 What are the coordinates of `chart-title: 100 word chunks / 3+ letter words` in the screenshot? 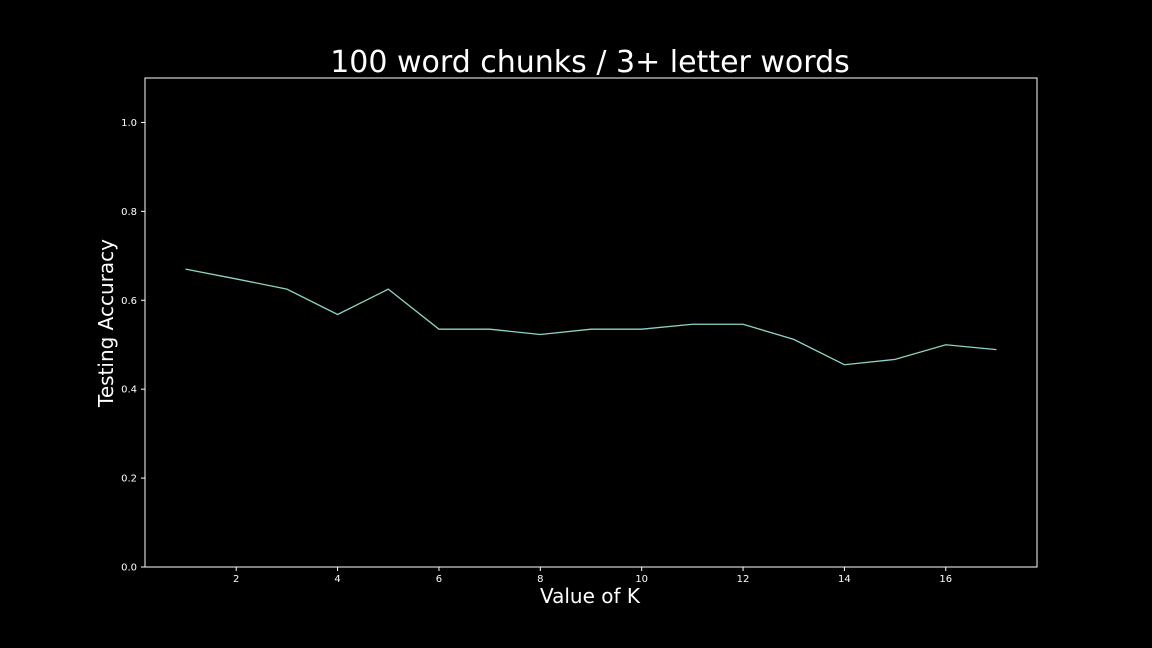 It's located at (590, 62).